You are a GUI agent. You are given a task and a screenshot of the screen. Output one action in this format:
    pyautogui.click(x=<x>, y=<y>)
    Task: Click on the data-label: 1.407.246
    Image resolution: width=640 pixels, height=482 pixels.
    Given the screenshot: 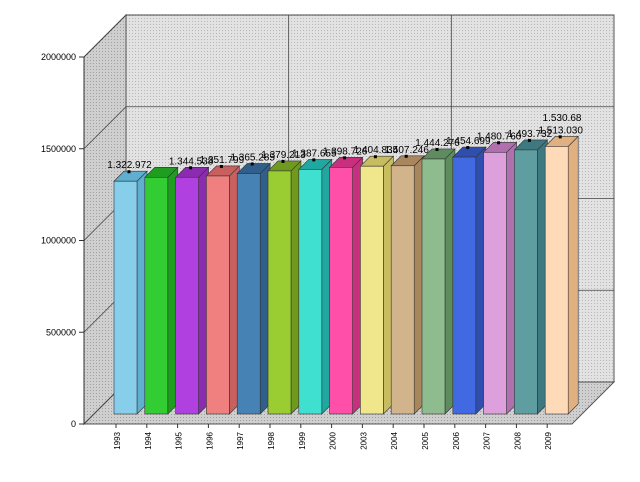 What is the action you would take?
    pyautogui.click(x=406, y=150)
    